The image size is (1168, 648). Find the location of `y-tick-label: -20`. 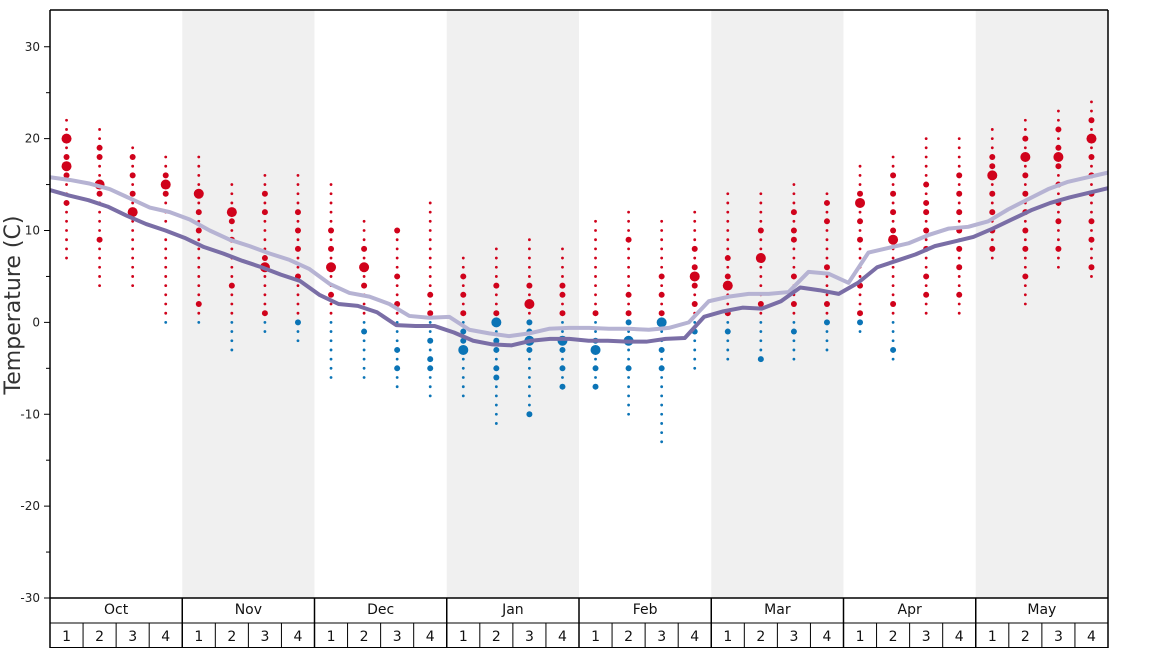

y-tick-label: -20 is located at coordinates (30, 506).